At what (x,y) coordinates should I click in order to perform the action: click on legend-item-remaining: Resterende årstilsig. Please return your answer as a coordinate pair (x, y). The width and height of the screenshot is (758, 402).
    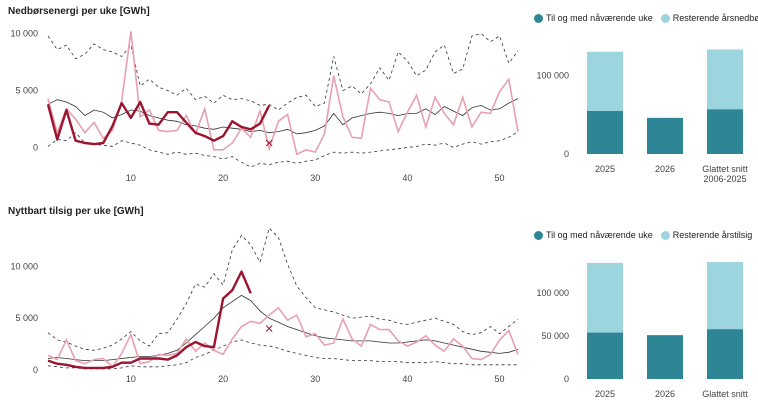
    Looking at the image, I should click on (706, 235).